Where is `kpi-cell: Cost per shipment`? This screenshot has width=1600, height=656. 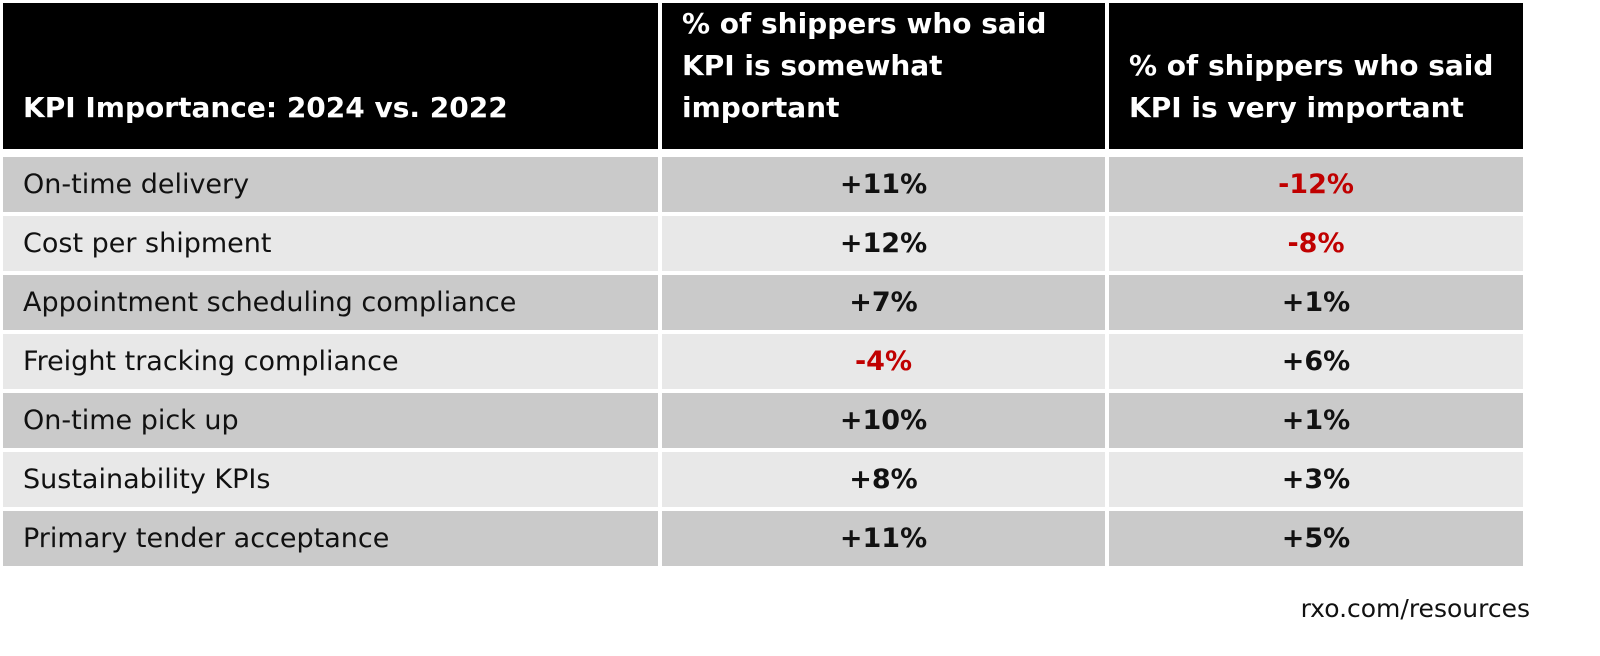
kpi-cell: Cost per shipment is located at coordinates (330, 243).